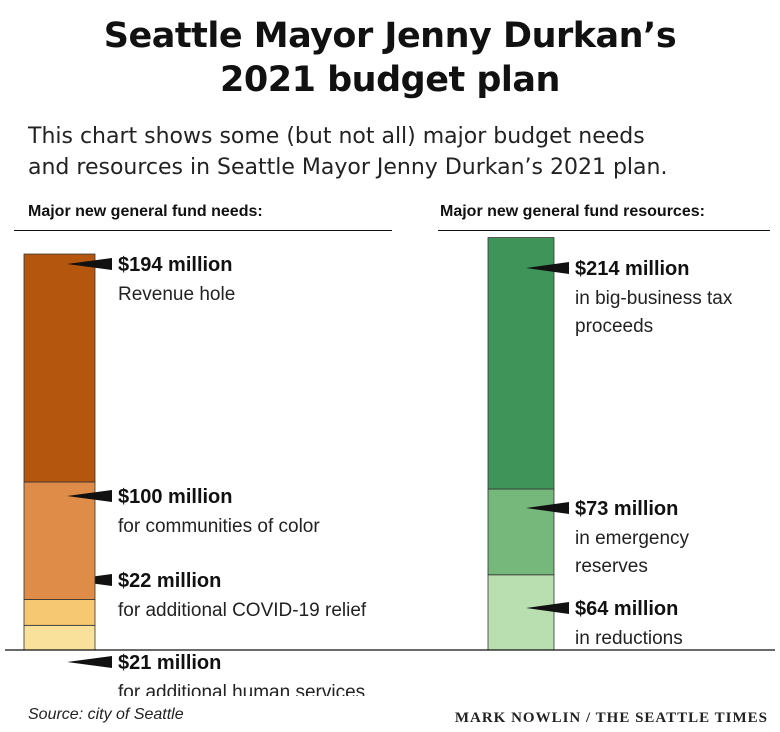 The width and height of the screenshot is (780, 732). What do you see at coordinates (572, 211) in the screenshot?
I see `resources-header: Major new general fund resources:` at bounding box center [572, 211].